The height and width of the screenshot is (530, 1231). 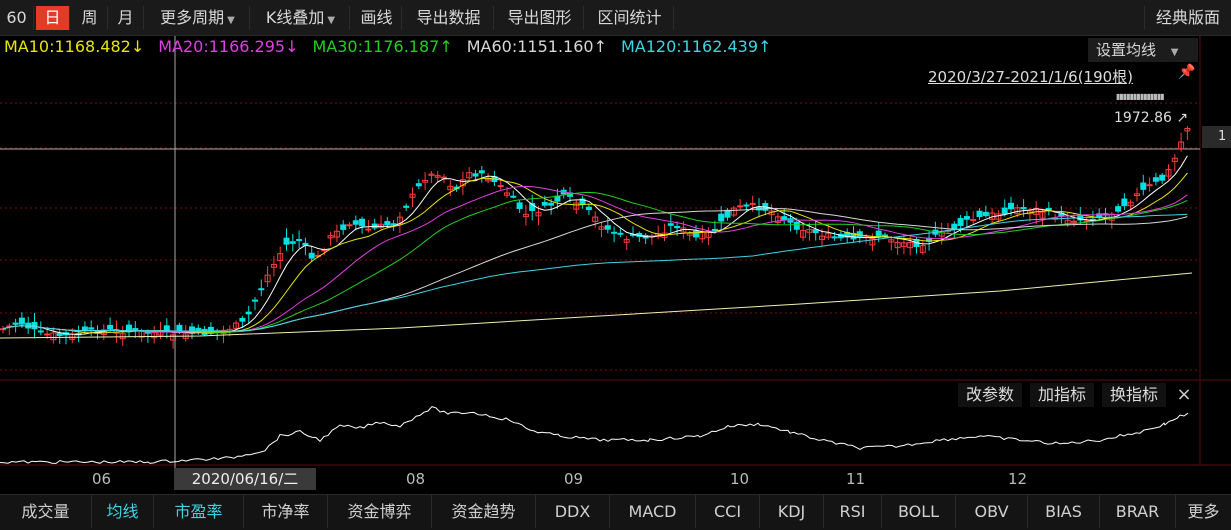 I want to click on tab-pe-ratio: 市盈率, so click(x=199, y=511).